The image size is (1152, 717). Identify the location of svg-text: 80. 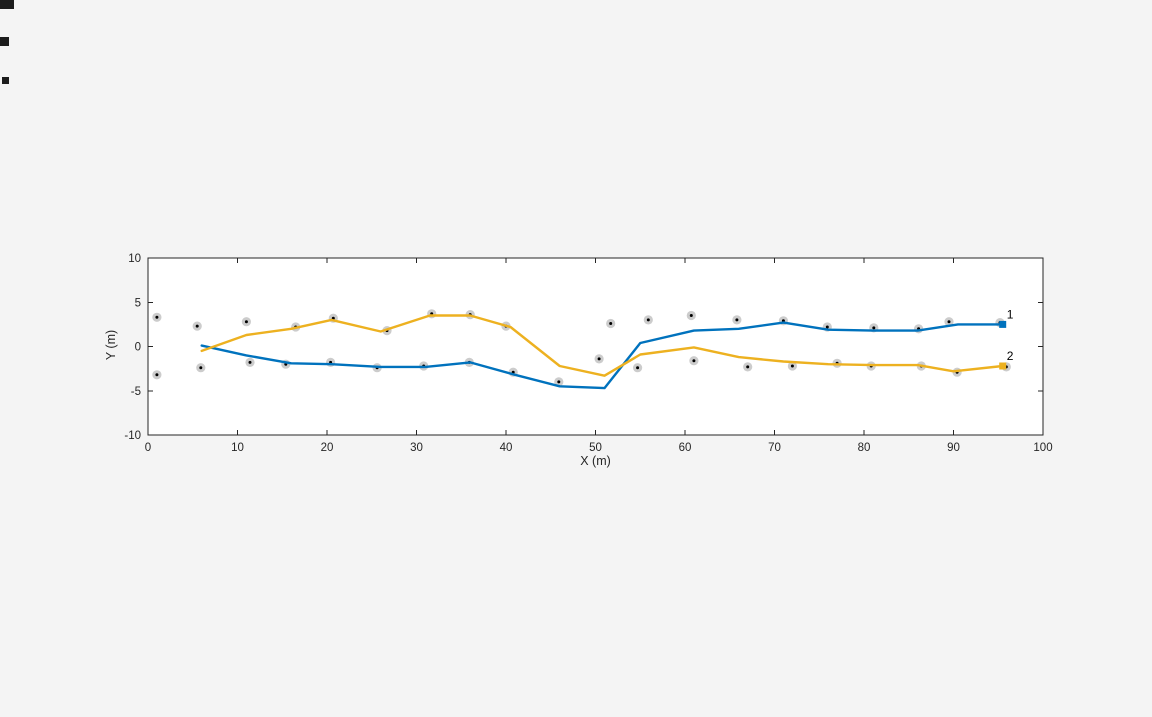
(864, 448).